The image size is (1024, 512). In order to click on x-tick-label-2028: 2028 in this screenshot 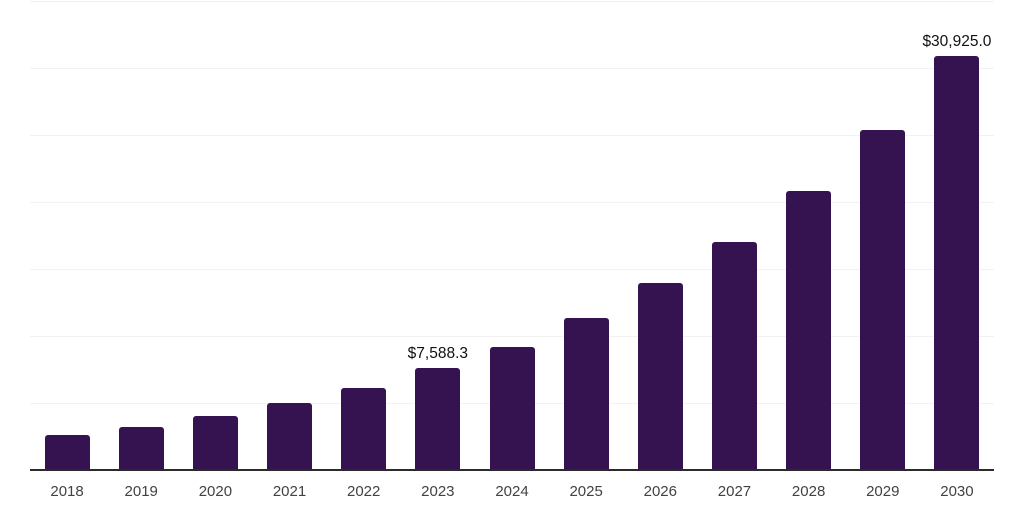, I will do `click(808, 491)`.